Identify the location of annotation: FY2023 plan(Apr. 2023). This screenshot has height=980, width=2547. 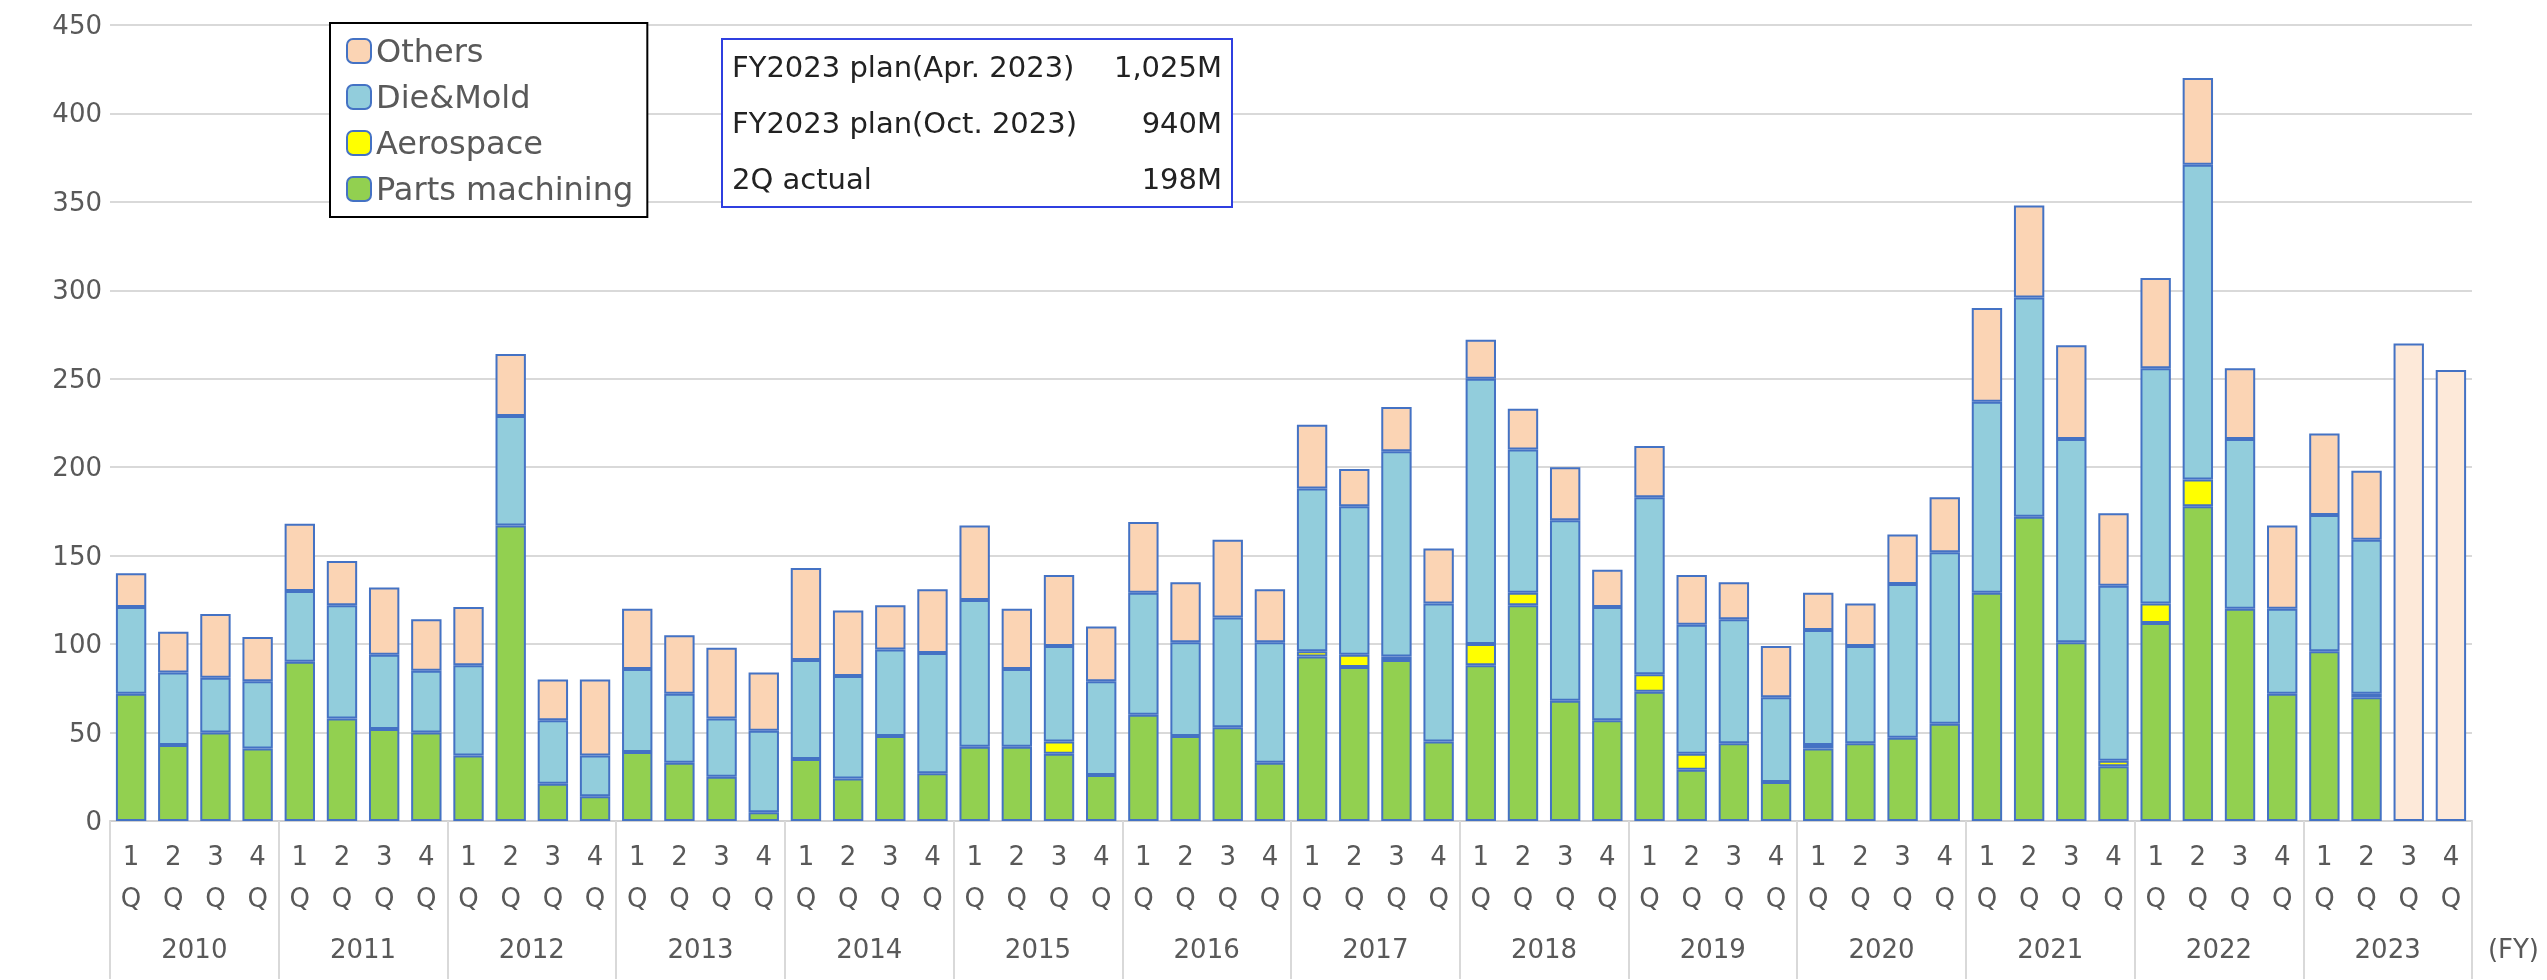
(903, 67).